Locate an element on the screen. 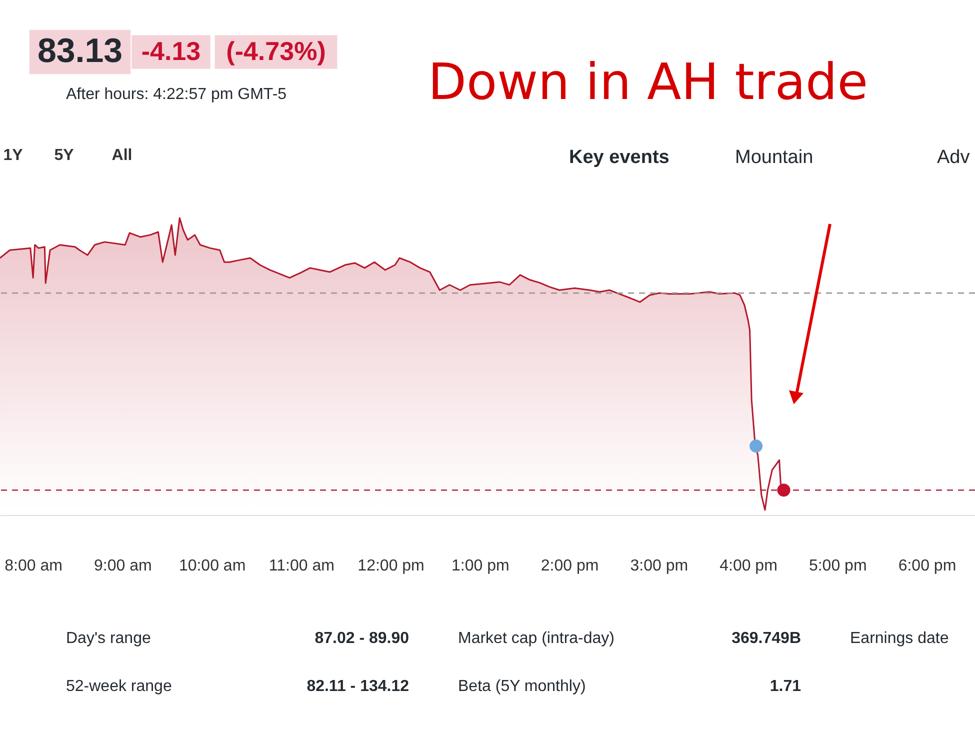 The image size is (975, 731). text: Key events is located at coordinates (619, 157).